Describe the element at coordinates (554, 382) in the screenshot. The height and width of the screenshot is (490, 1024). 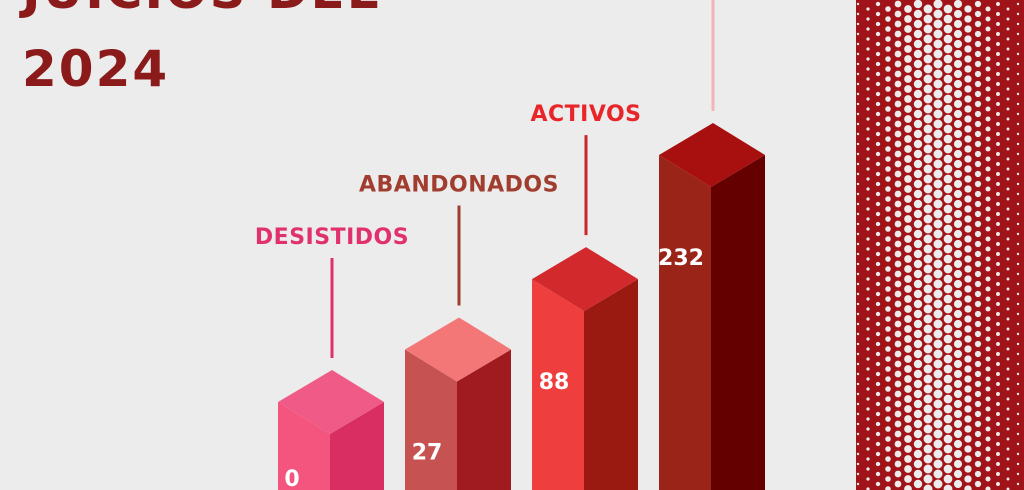
I see `bar-value-label: 88` at that location.